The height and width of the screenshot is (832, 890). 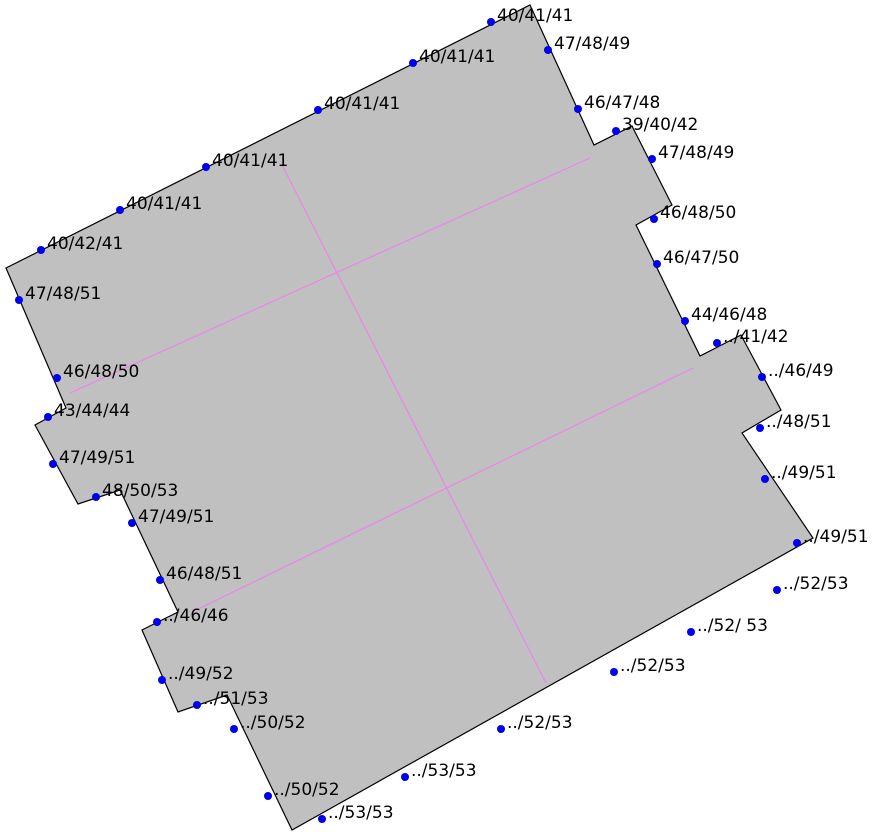 I want to click on point-label: ../46/46, so click(x=196, y=616).